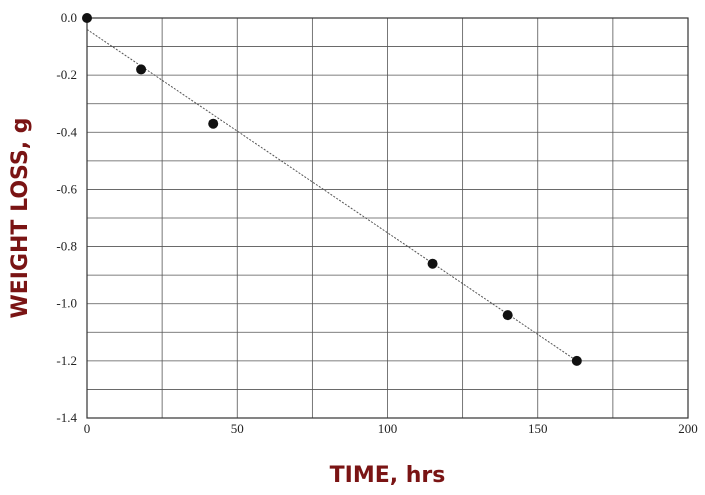 This screenshot has height=495, width=705. What do you see at coordinates (66, 188) in the screenshot?
I see `y-tick-label: -0.6` at bounding box center [66, 188].